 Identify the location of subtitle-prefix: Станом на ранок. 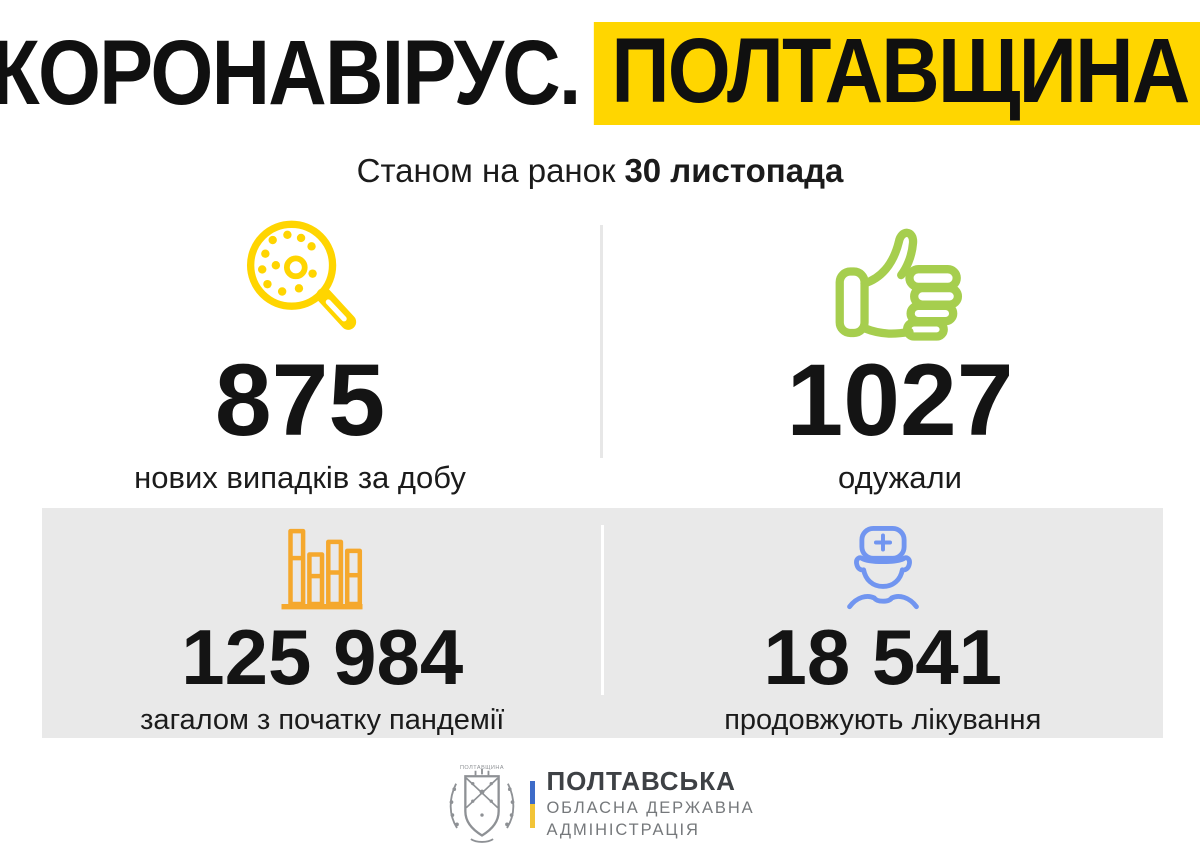
(486, 170).